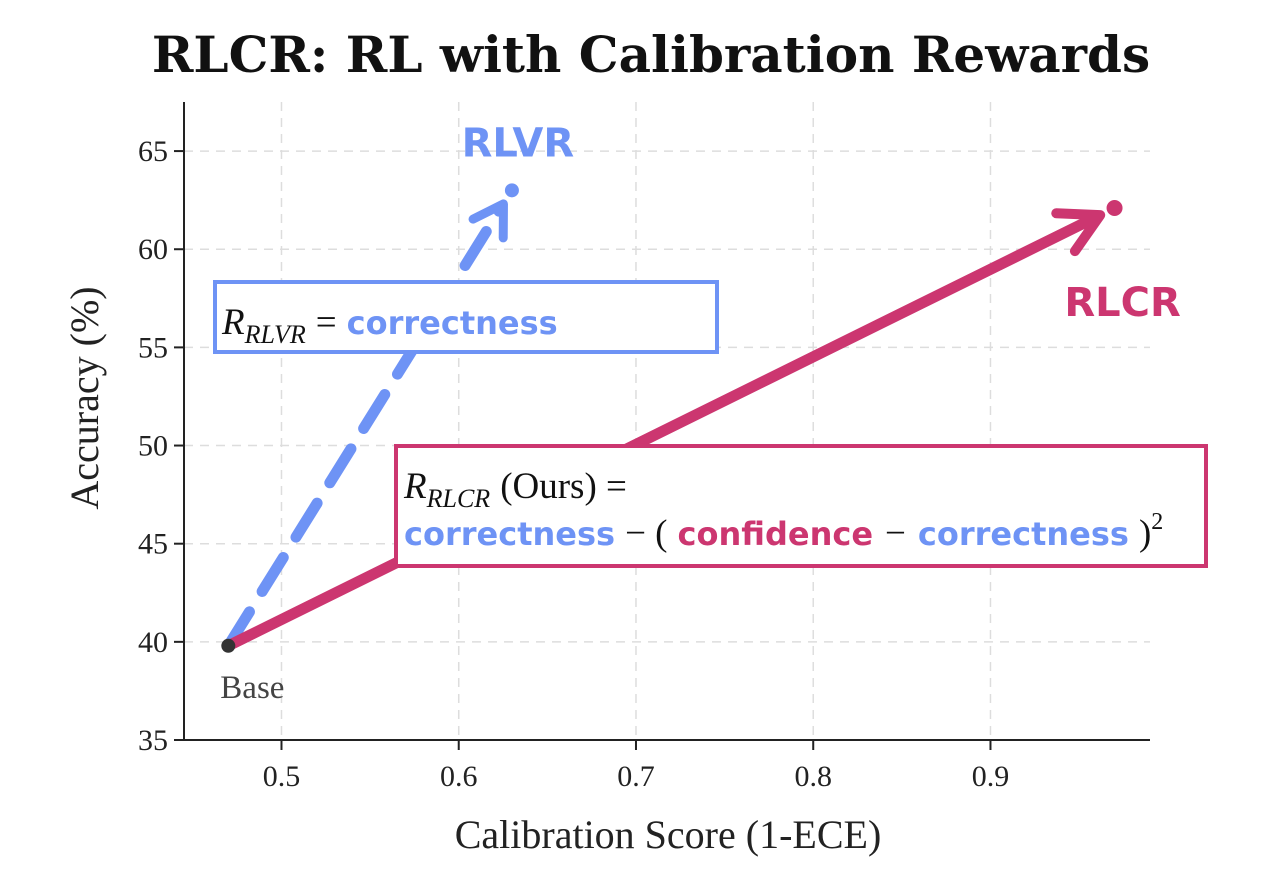  I want to click on rlcr-r-symbol: R, so click(415, 486).